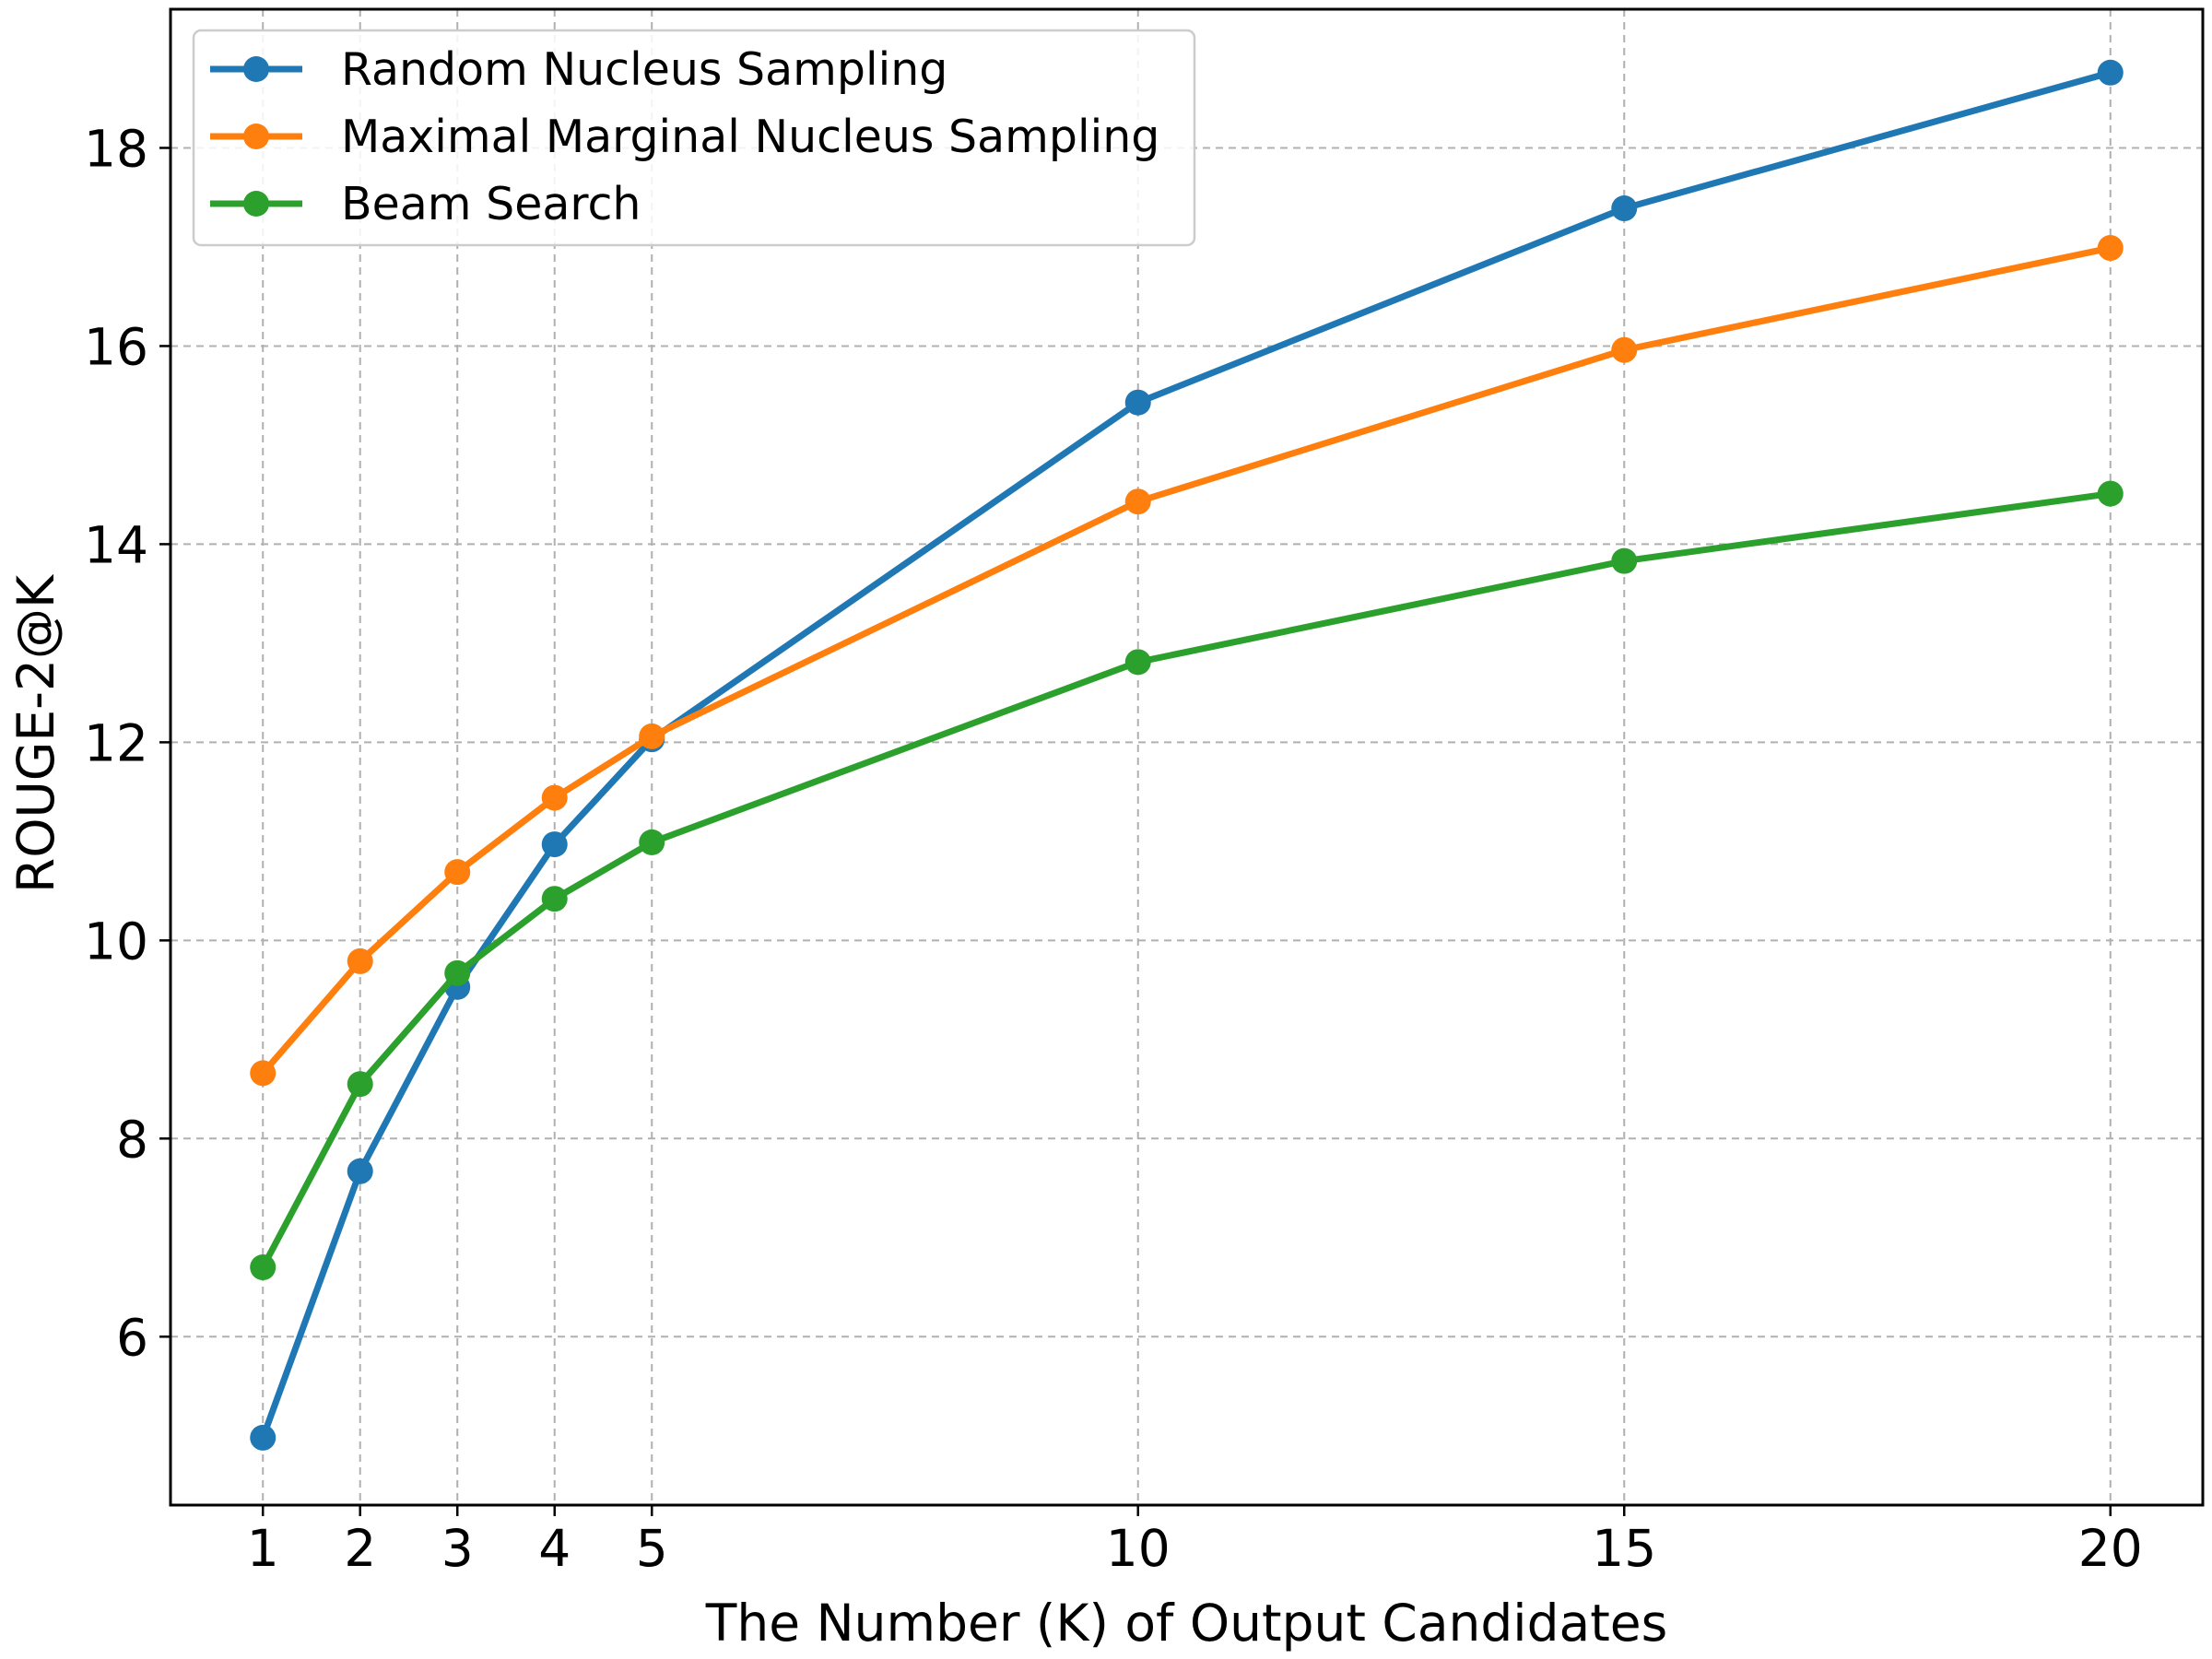 The image size is (2212, 1659). Describe the element at coordinates (491, 204) in the screenshot. I see `legend-label-2: Beam Search` at that location.